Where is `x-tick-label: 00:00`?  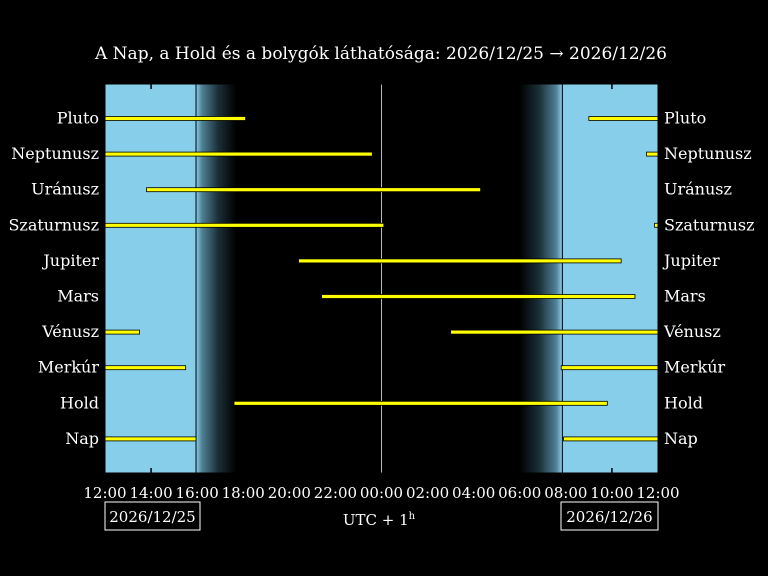
x-tick-label: 00:00 is located at coordinates (381, 493).